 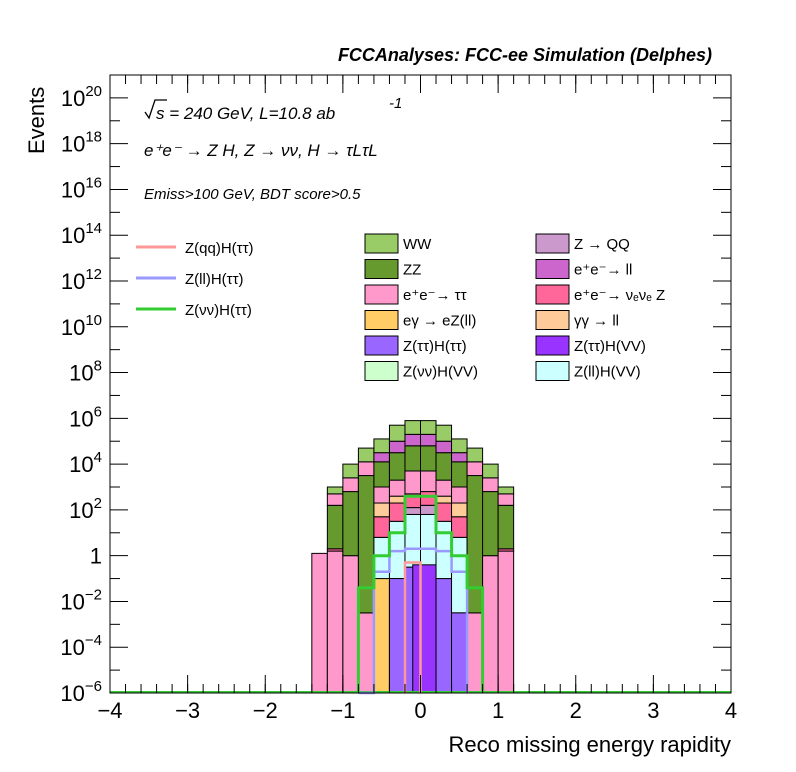 I want to click on x-tick-label: 1, so click(x=498, y=710).